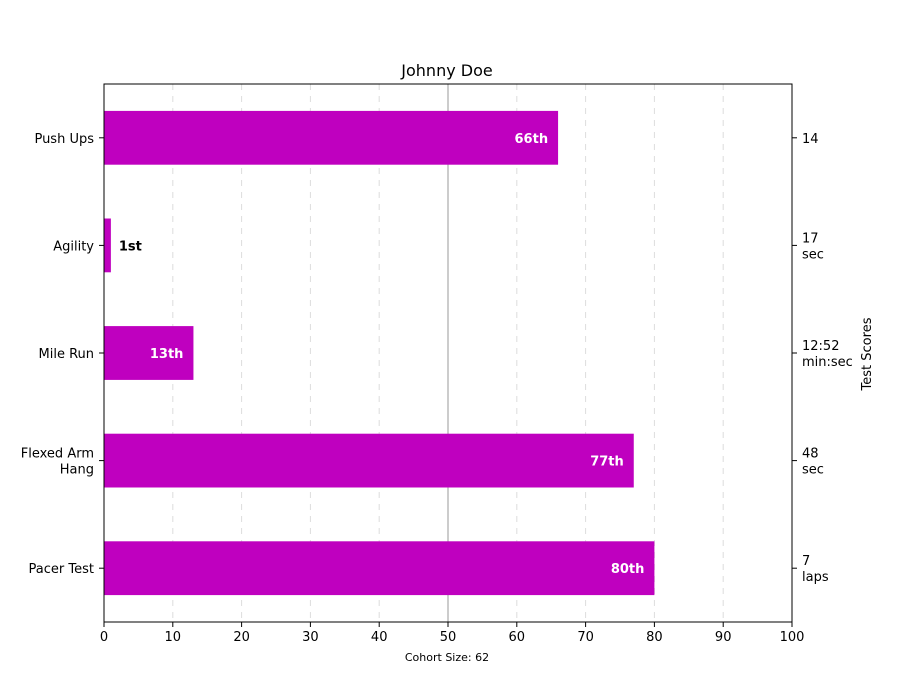  Describe the element at coordinates (379, 637) in the screenshot. I see `x-tick-label-40: 40` at that location.